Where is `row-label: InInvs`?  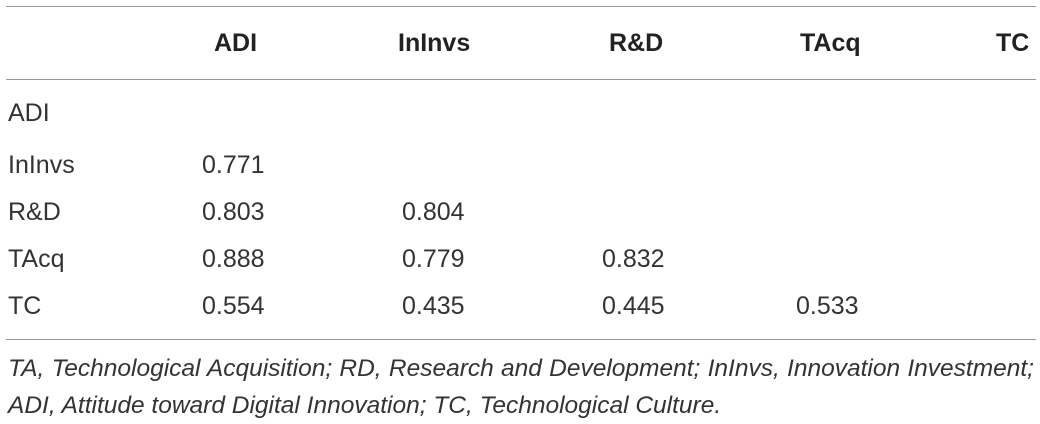 row-label: InInvs is located at coordinates (41, 165).